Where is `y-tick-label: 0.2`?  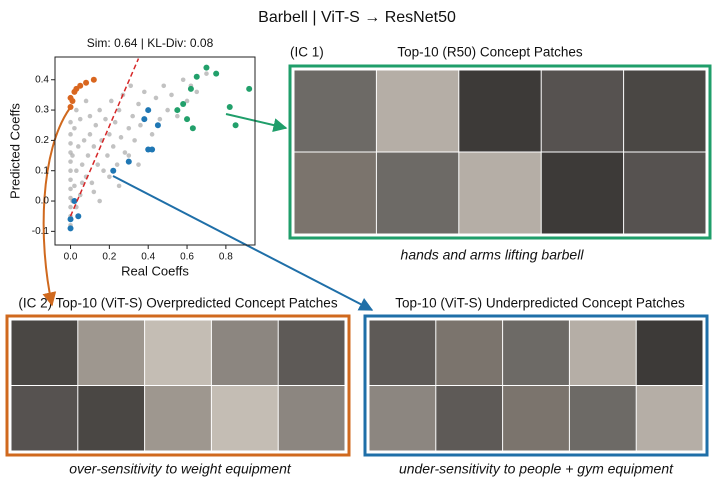 y-tick-label: 0.2 is located at coordinates (42, 140).